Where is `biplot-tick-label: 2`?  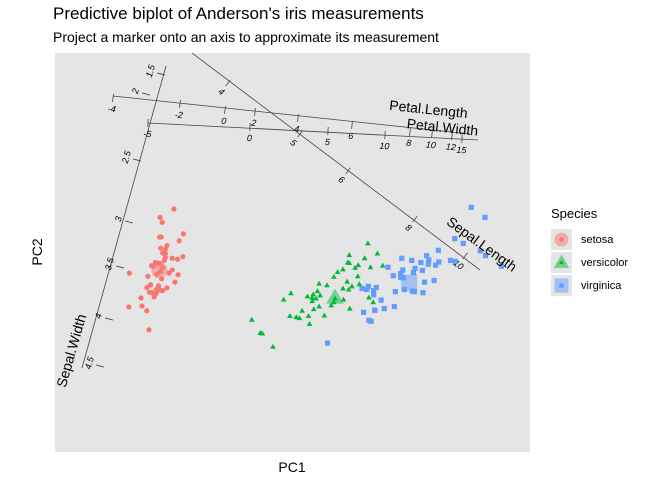
biplot-tick-label: 2 is located at coordinates (253, 123).